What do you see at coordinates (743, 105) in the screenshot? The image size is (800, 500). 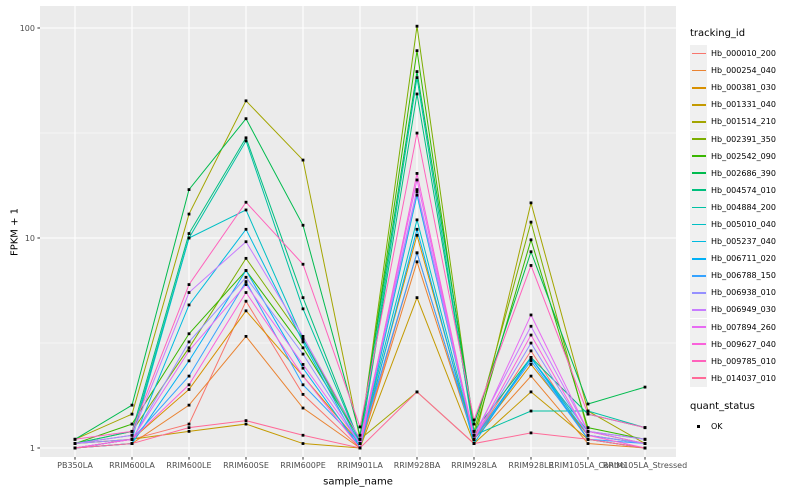 I see `legend-label: Hb_001331_040` at bounding box center [743, 105].